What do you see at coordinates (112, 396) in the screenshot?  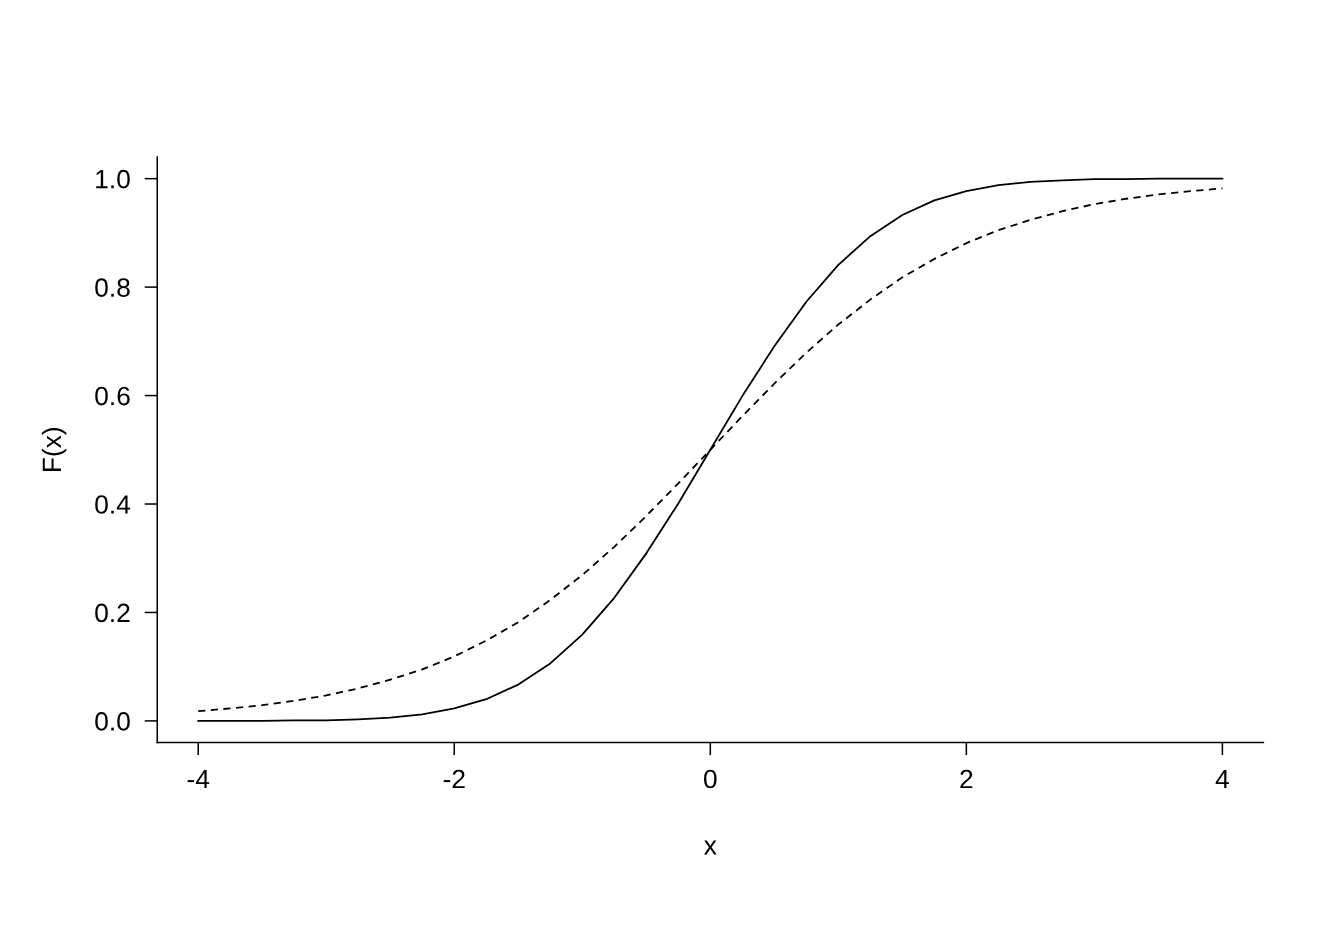 I see `y-tick-label: 0.6` at bounding box center [112, 396].